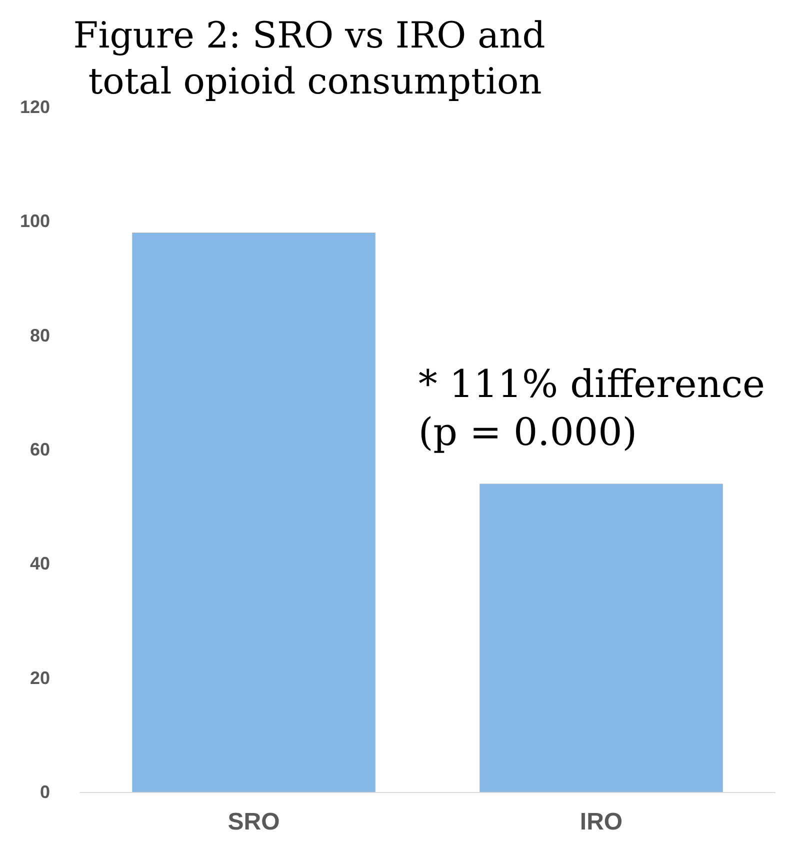  What do you see at coordinates (254, 822) in the screenshot?
I see `x-tick-label: SRO` at bounding box center [254, 822].